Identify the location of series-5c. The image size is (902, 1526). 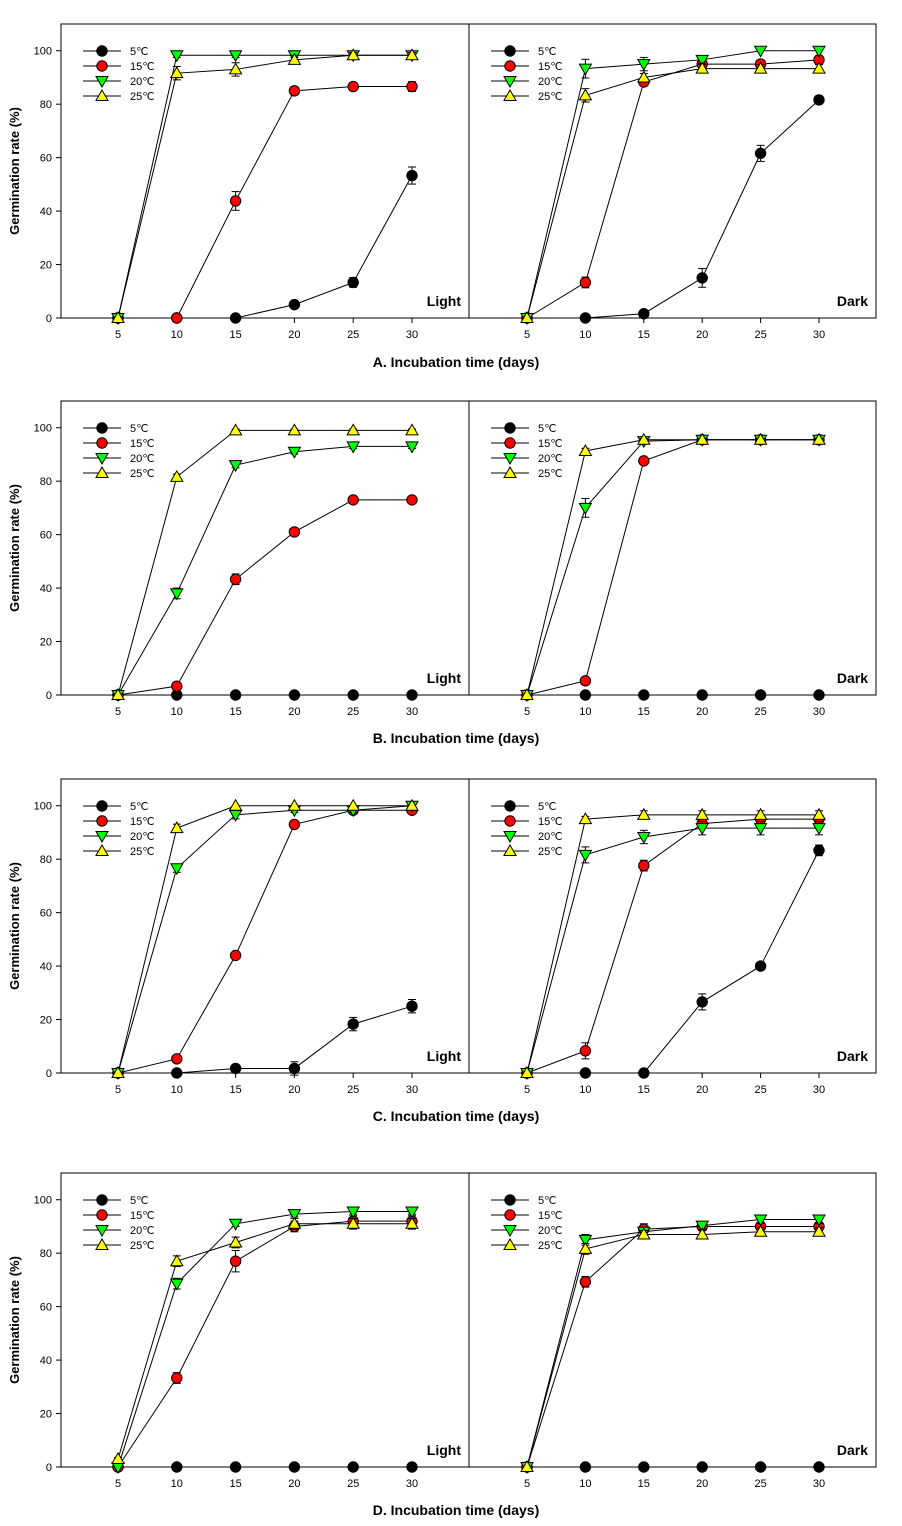
(265, 1039).